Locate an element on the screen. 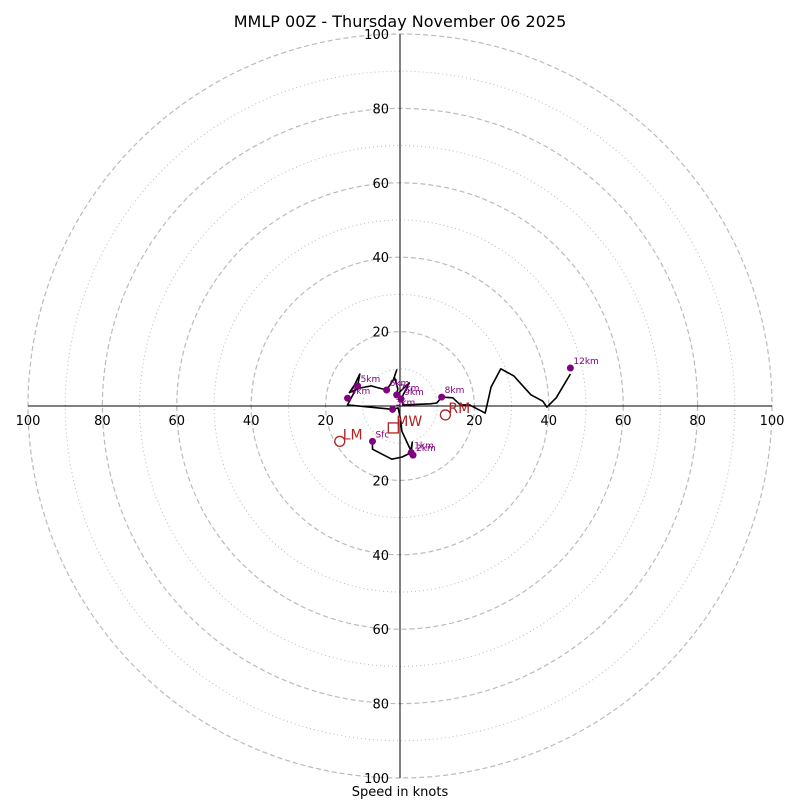  height-marker-label: 4km is located at coordinates (361, 392).